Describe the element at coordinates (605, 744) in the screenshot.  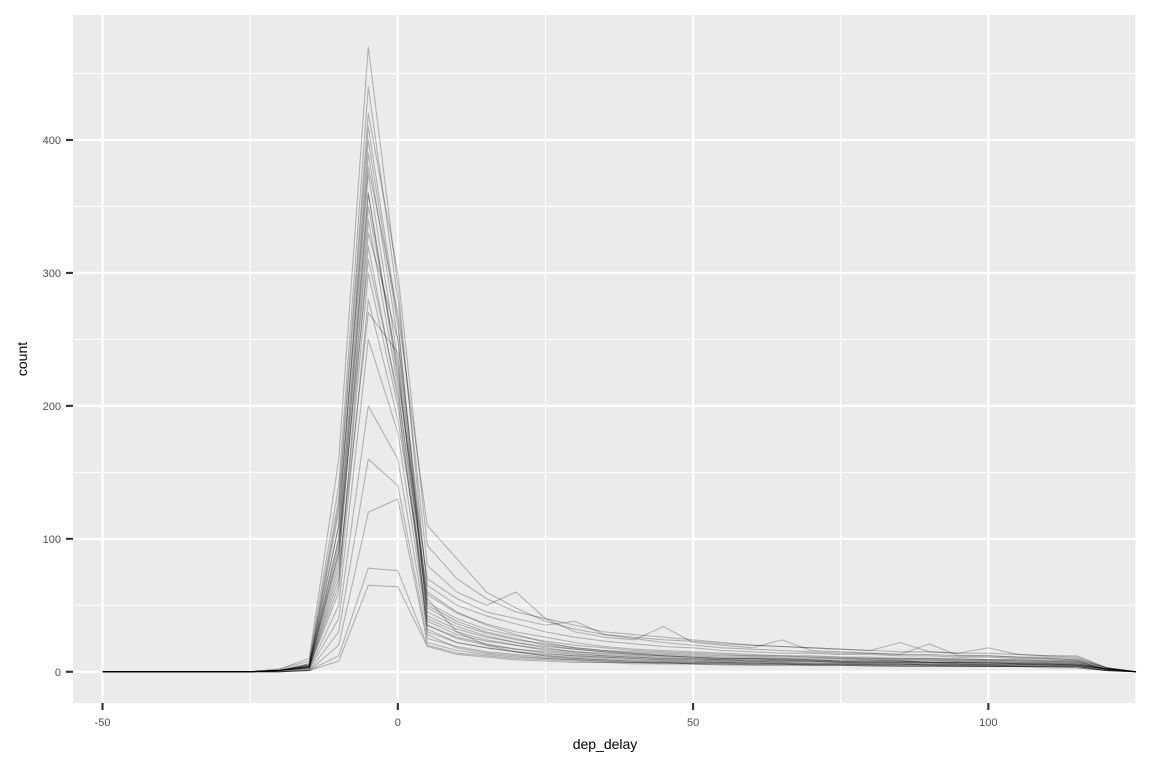
I see `x-axis-title: dep_delay` at that location.